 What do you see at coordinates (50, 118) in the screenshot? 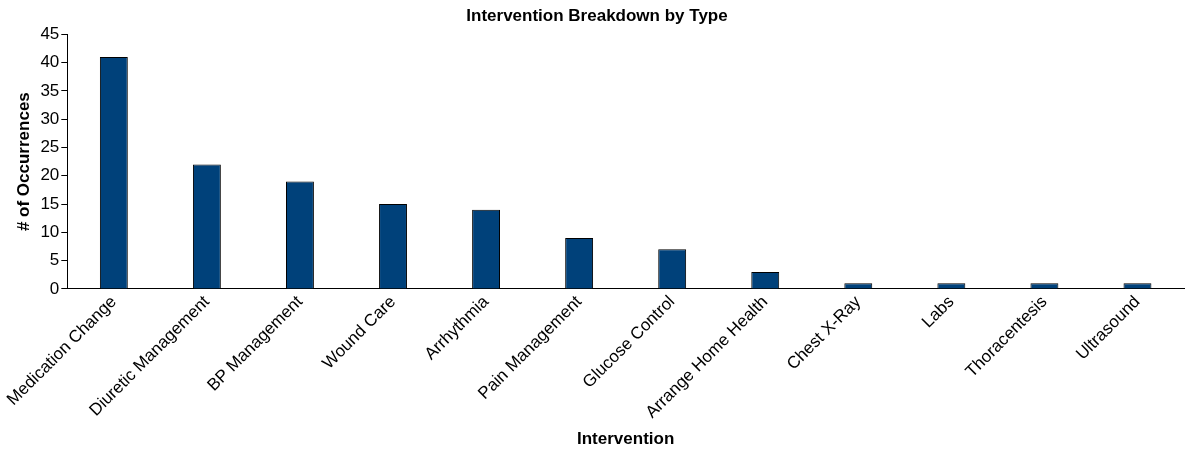
I see `y-tick-label: 30` at bounding box center [50, 118].